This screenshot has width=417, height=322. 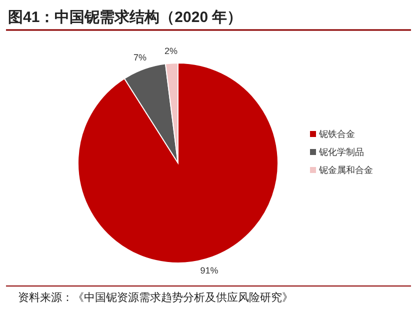 What do you see at coordinates (155, 297) in the screenshot?
I see `text: 资料来源：《中国铌资源需求趋势分析及供应风险研究》` at bounding box center [155, 297].